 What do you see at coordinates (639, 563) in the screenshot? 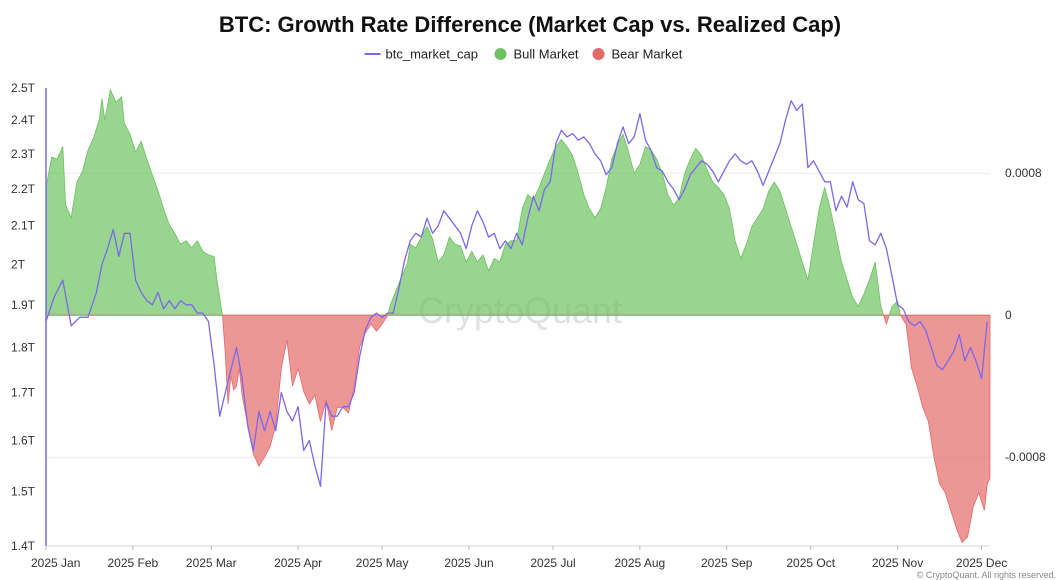
I see `x-tick-label: 2025 Aug` at bounding box center [639, 563].